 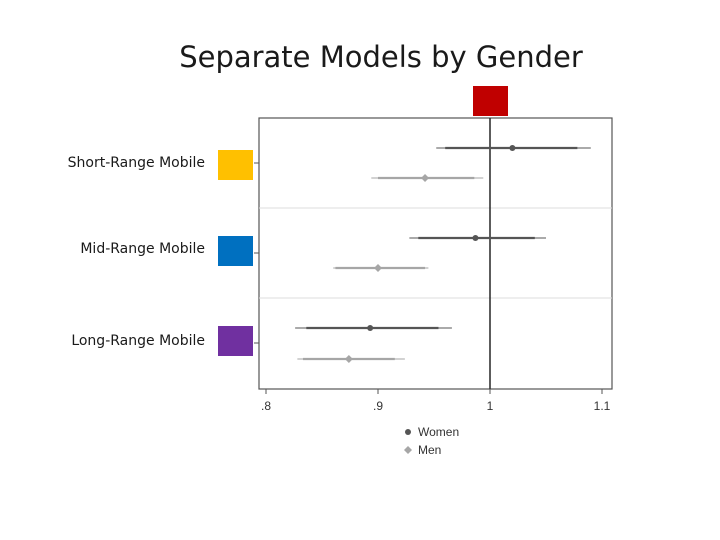 What do you see at coordinates (429, 450) in the screenshot?
I see `legend-label: Men` at bounding box center [429, 450].